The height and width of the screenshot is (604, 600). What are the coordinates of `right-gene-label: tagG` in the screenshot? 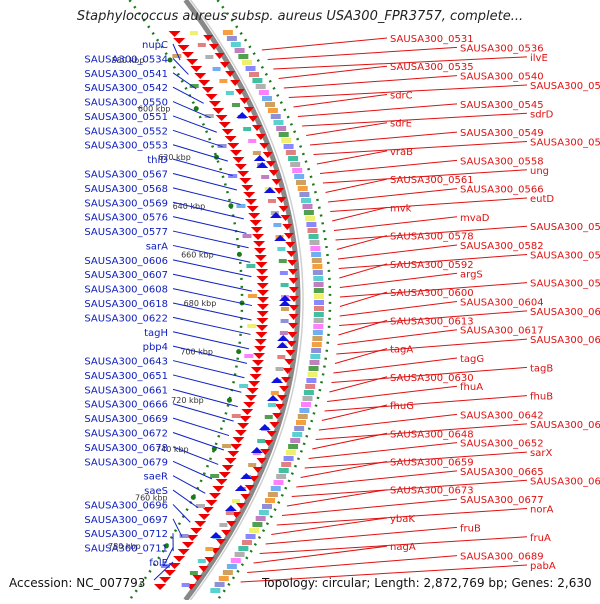 It's located at (472, 359).